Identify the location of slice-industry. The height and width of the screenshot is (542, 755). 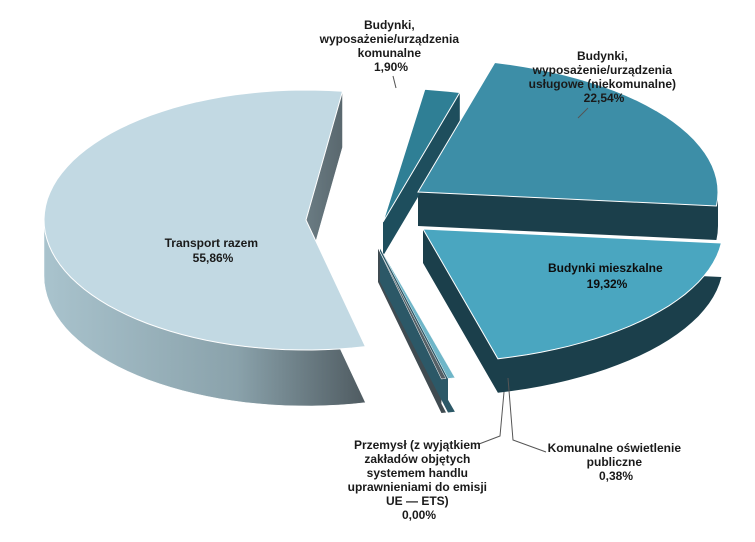
(412, 313).